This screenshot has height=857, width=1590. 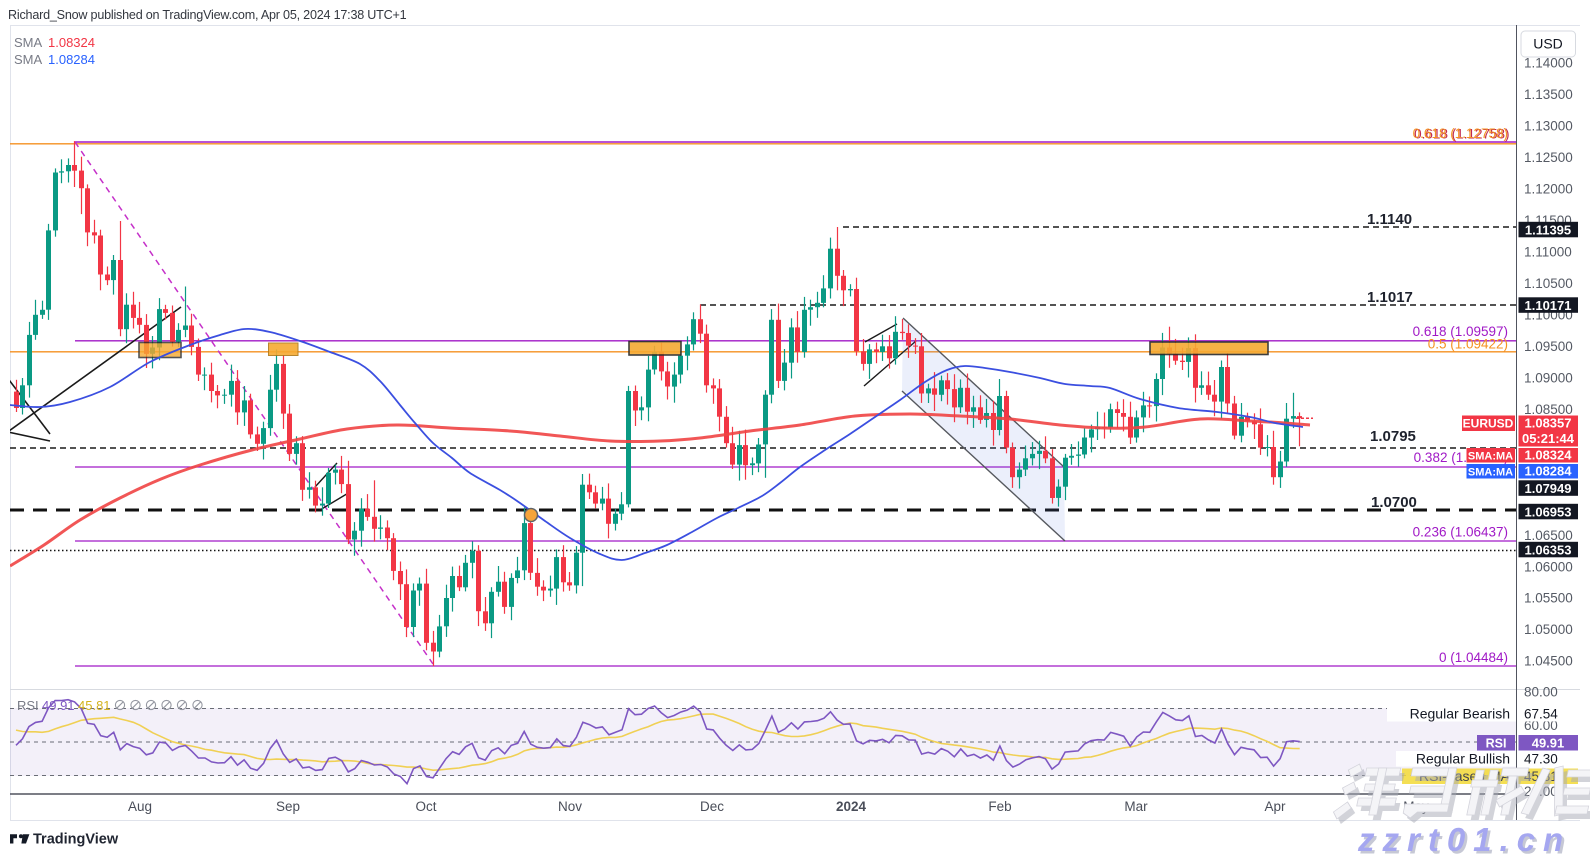 What do you see at coordinates (1136, 806) in the screenshot?
I see `svg-text: Mar` at bounding box center [1136, 806].